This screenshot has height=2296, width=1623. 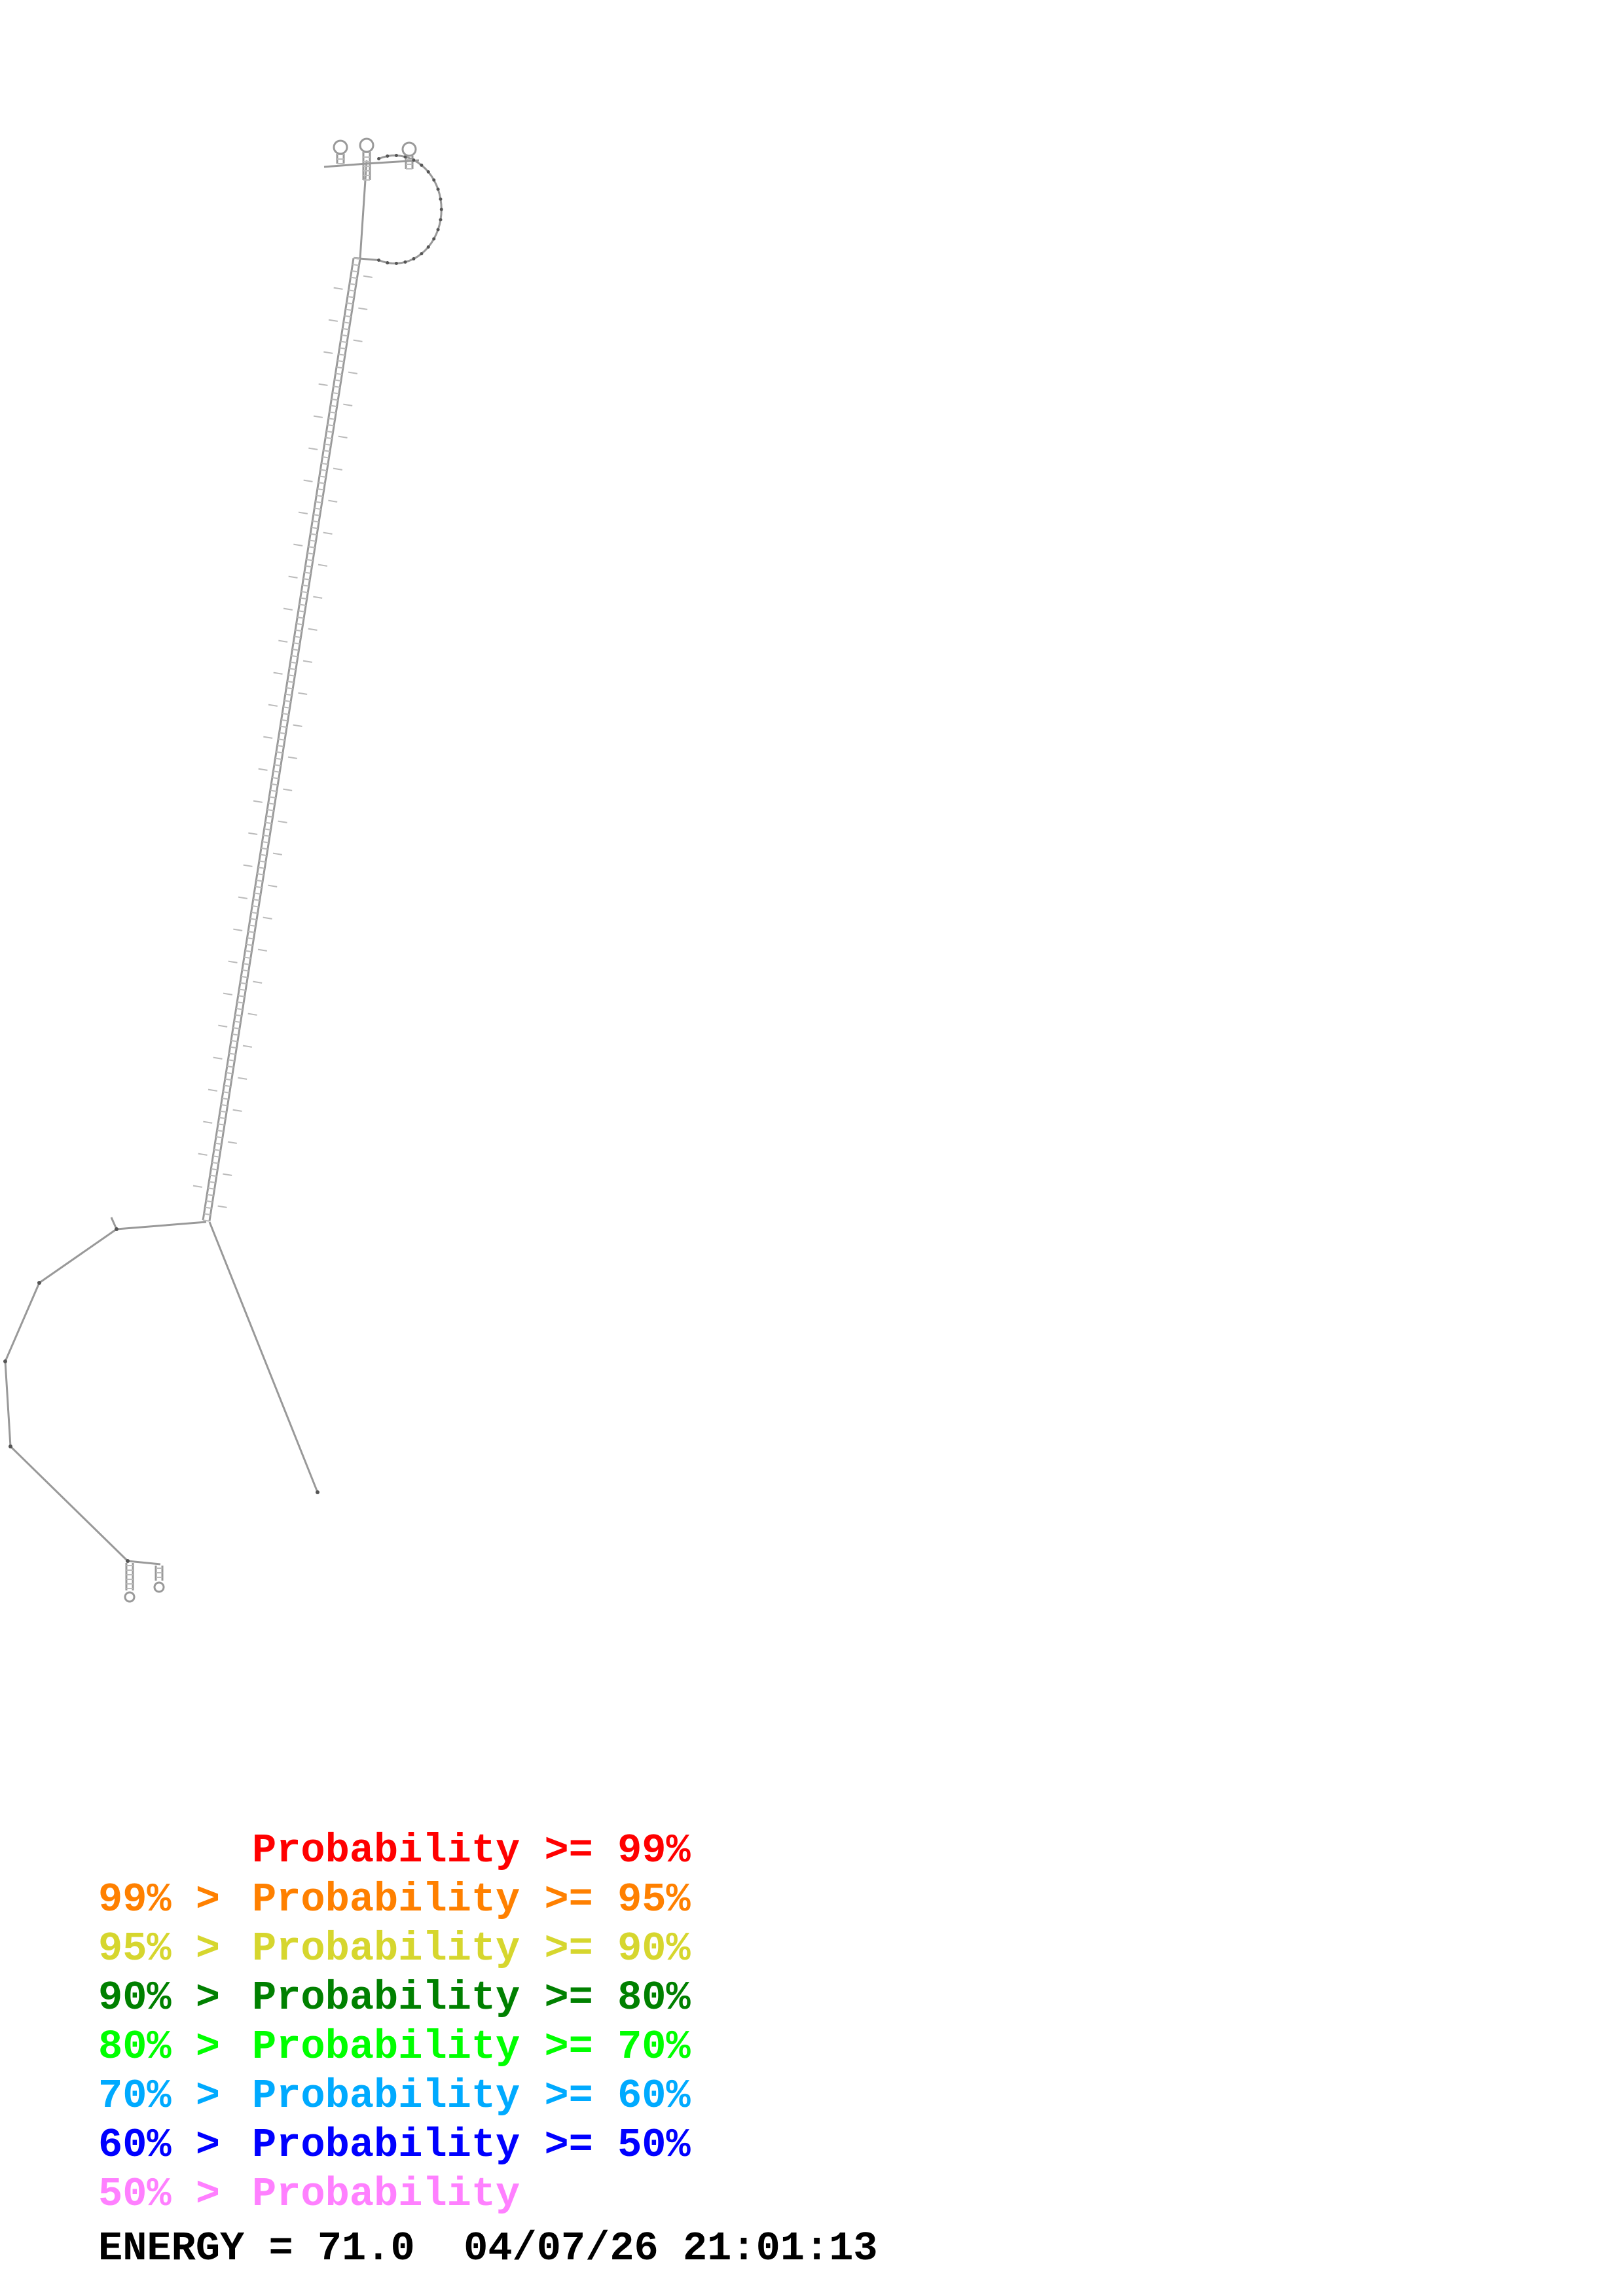 What do you see at coordinates (471, 2047) in the screenshot?
I see `legend-label: Probability >= 70%` at bounding box center [471, 2047].